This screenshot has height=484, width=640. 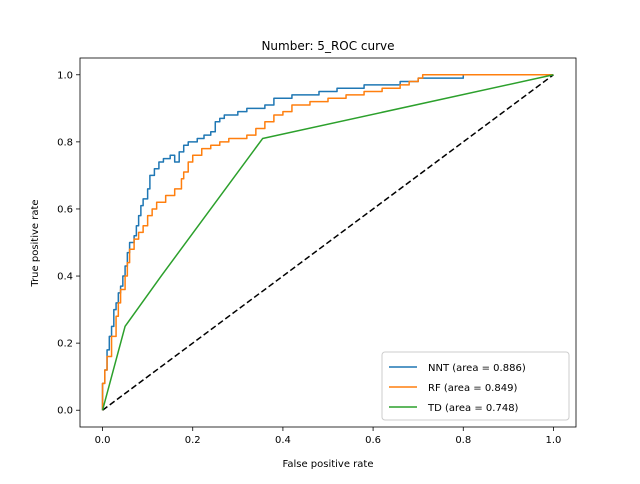 I want to click on legend-label-1: NNT (area = 0.886), so click(x=477, y=368).